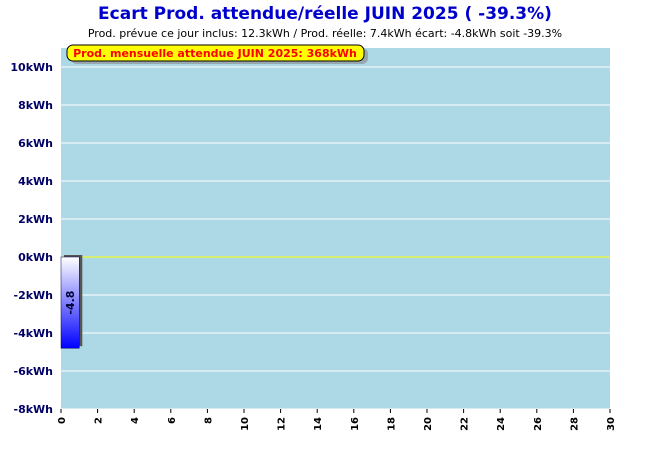 This screenshot has width=650, height=450. I want to click on x-tick-label: 10, so click(245, 424).